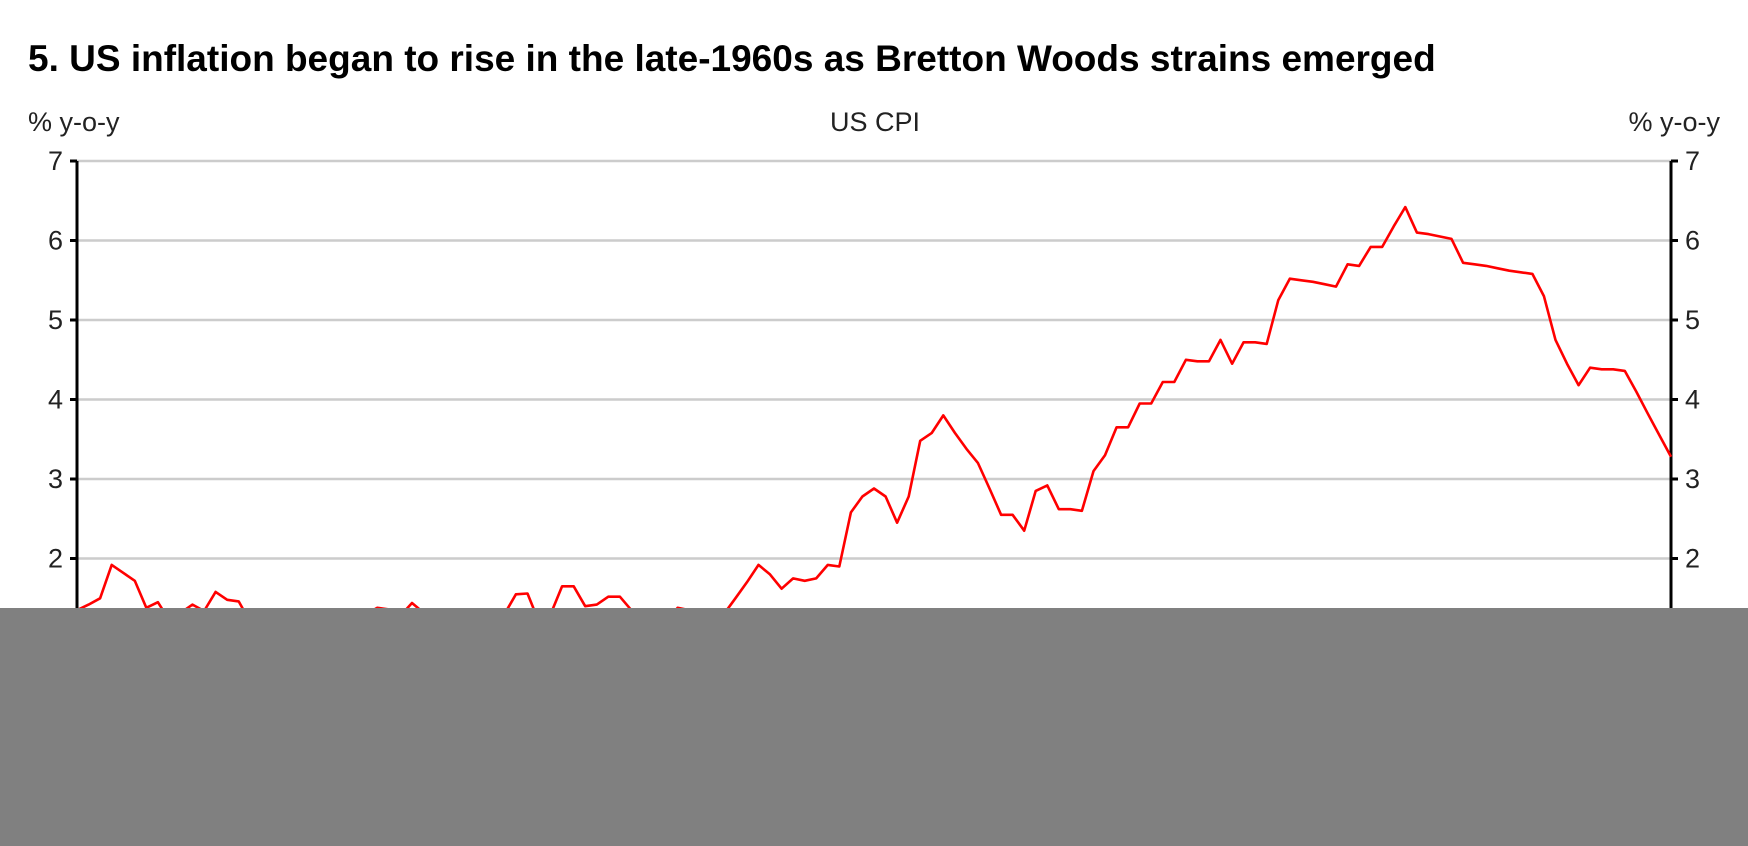  I want to click on right-tick-label-4: 4, so click(1692, 400).